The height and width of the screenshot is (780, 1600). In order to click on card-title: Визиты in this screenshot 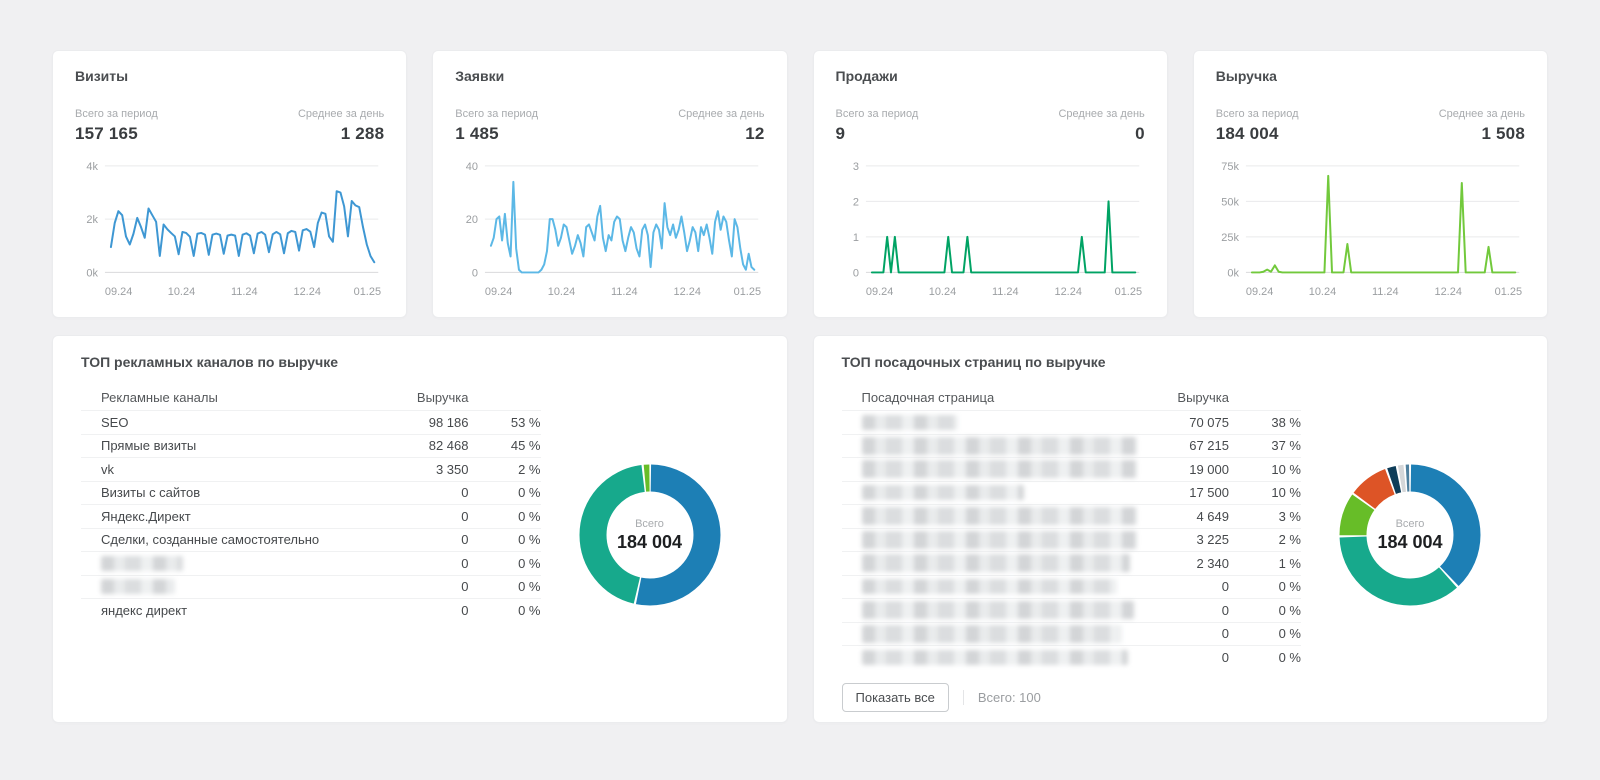, I will do `click(102, 76)`.